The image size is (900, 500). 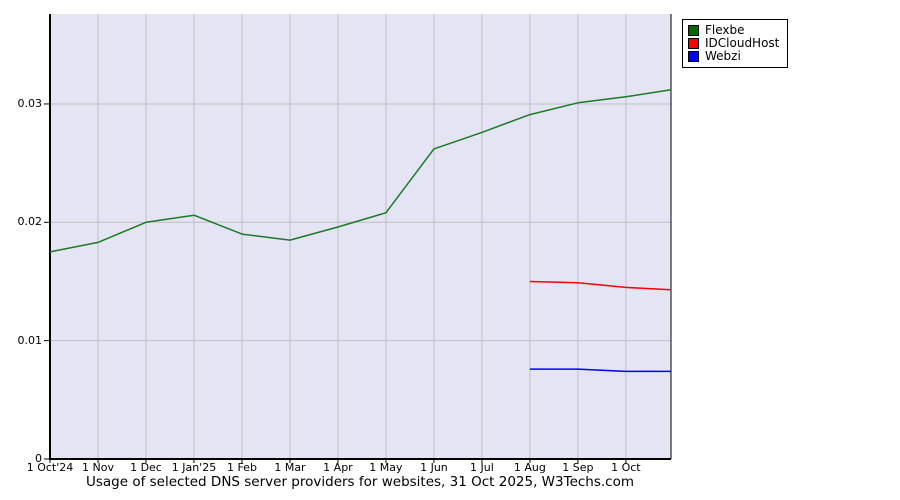 I want to click on x-tick-label: 1 Mar, so click(x=290, y=467).